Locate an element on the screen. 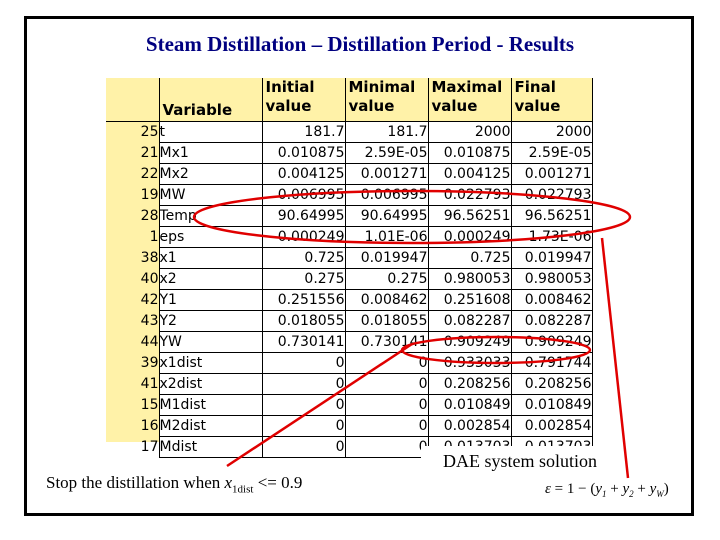 The height and width of the screenshot is (540, 720). formula-plus-2: + is located at coordinates (641, 489).